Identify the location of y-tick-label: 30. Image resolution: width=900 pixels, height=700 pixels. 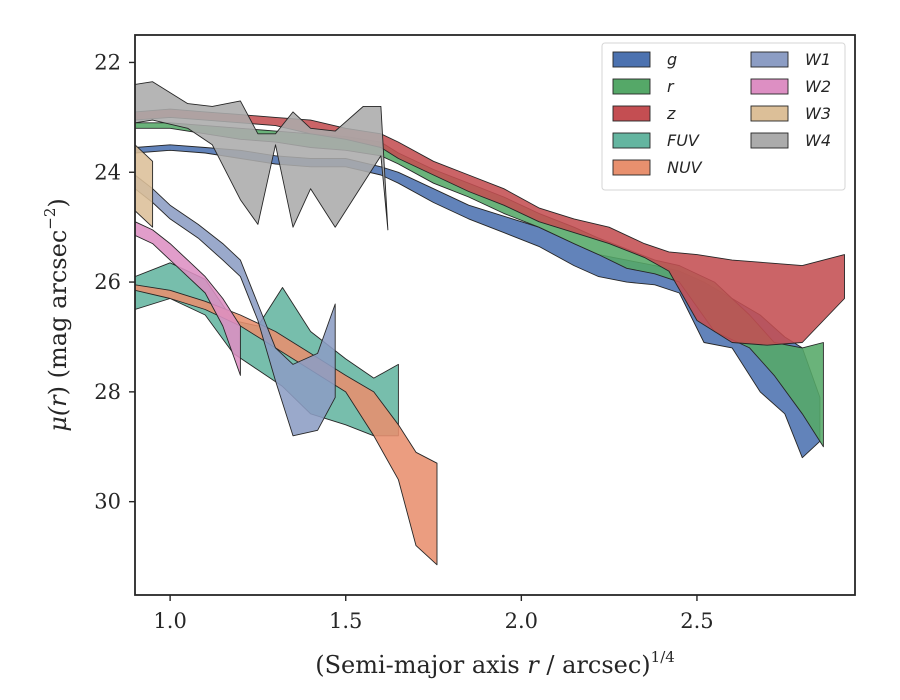
(107, 502).